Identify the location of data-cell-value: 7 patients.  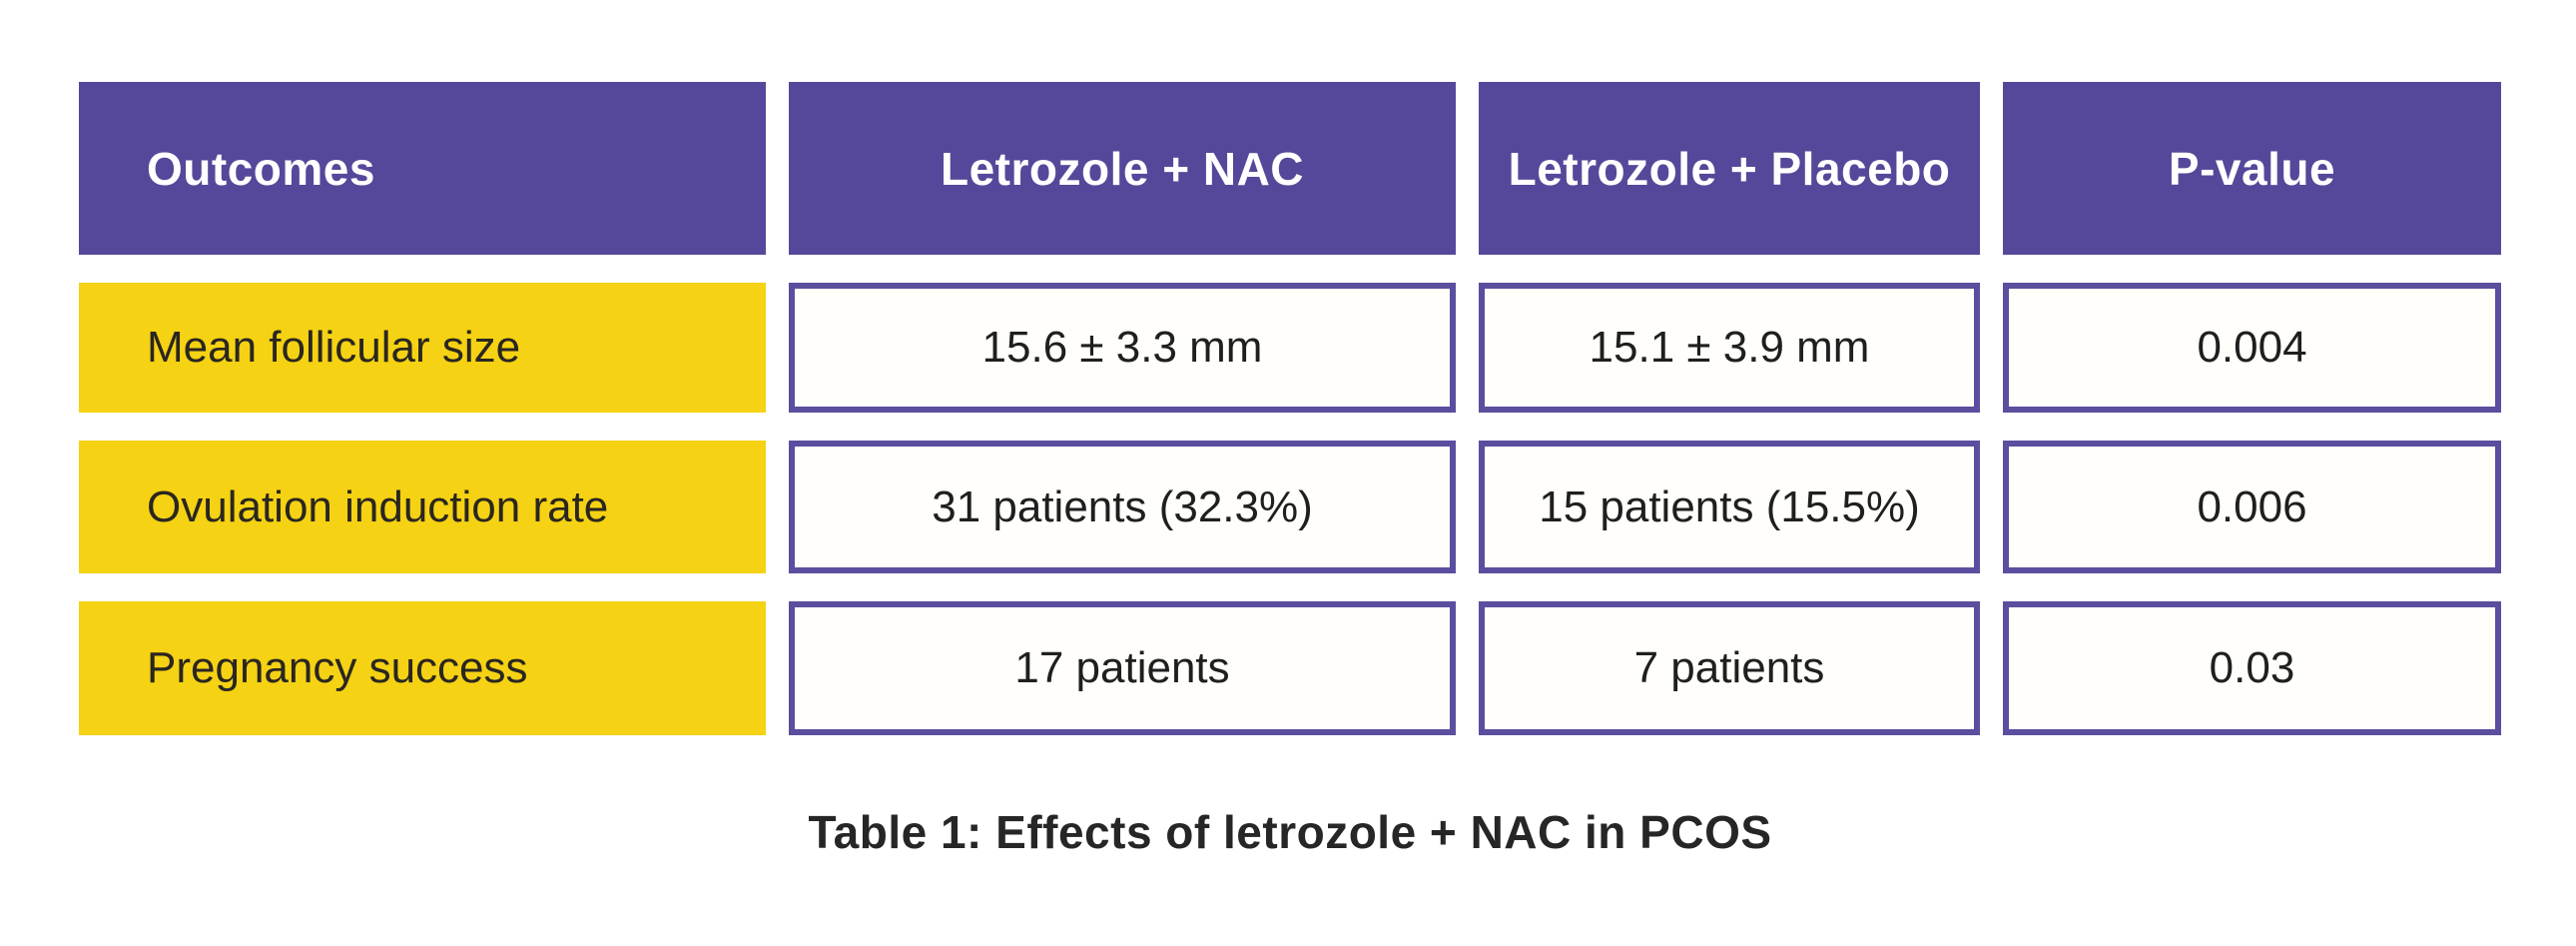
(1729, 667).